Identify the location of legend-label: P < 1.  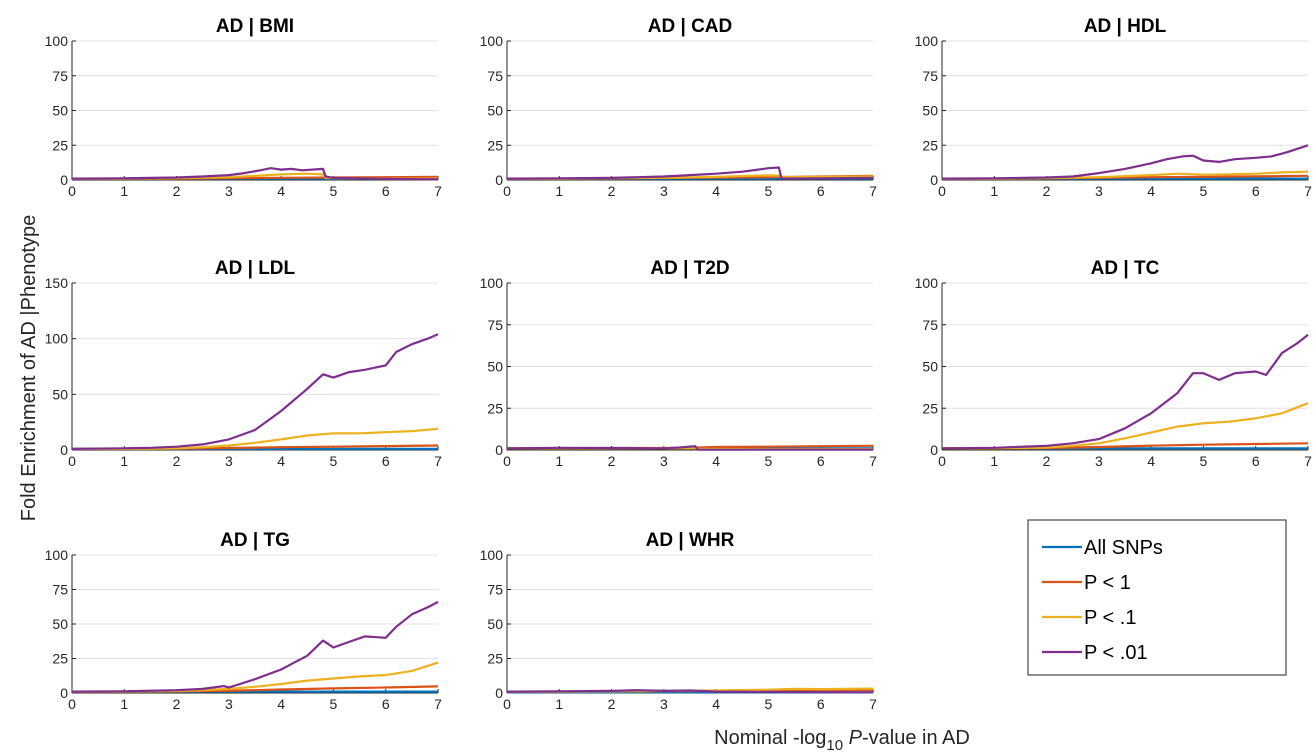
(1107, 583).